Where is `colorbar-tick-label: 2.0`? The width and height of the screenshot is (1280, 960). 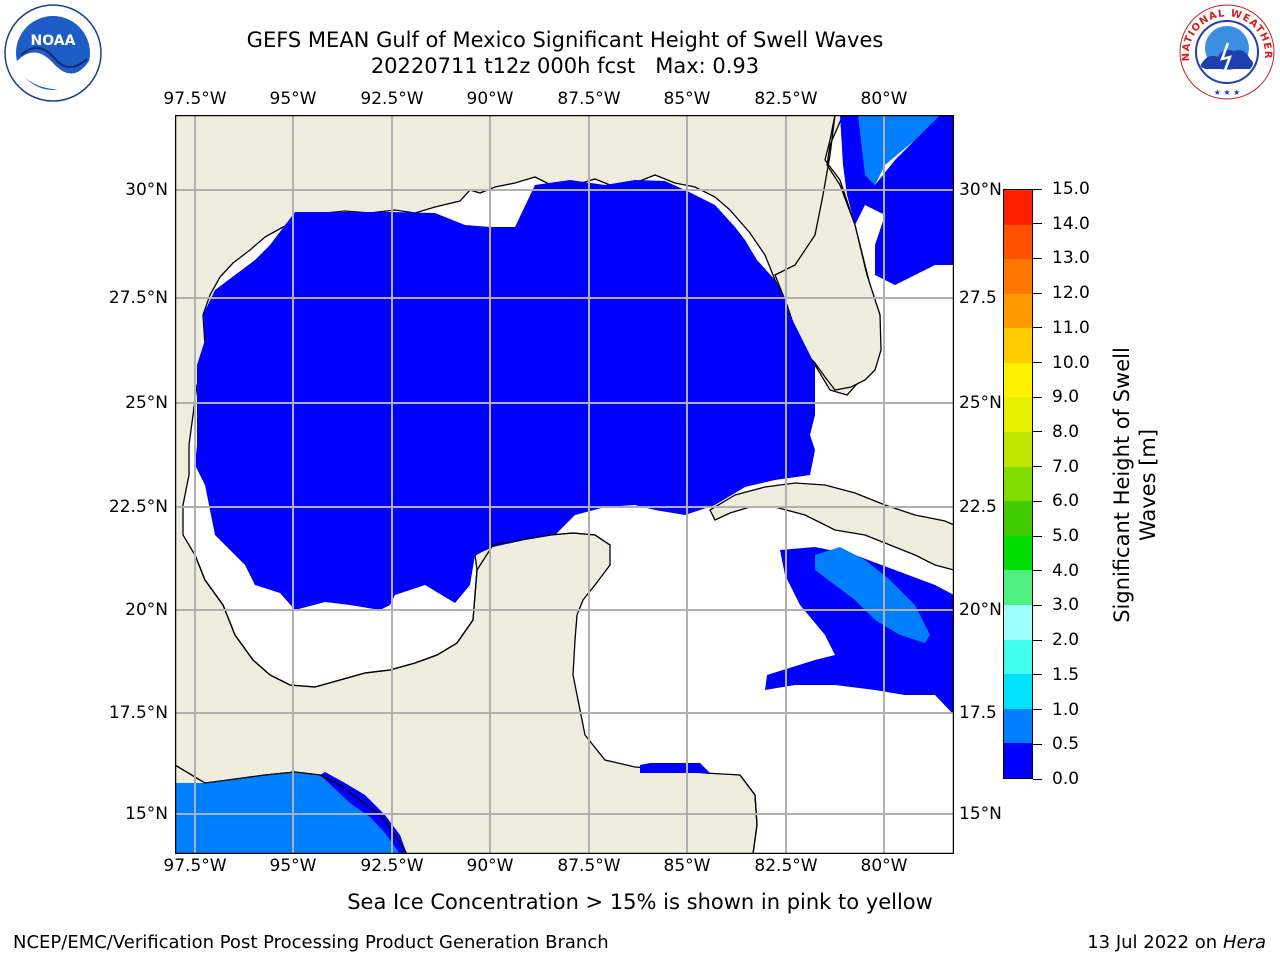 colorbar-tick-label: 2.0 is located at coordinates (1066, 640).